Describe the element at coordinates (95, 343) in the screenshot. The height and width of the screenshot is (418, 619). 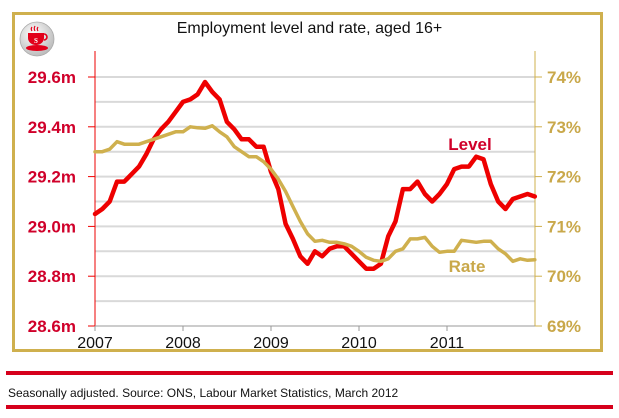
I see `x-axis-label: 2007` at that location.